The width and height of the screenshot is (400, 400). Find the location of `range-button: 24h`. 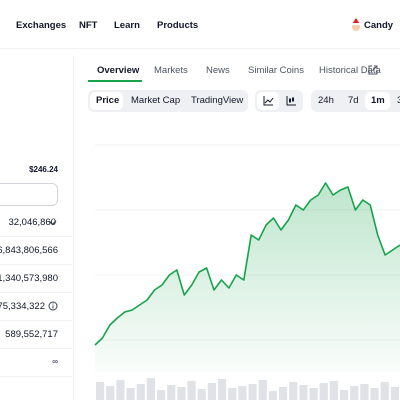

range-button: 24h is located at coordinates (326, 100).